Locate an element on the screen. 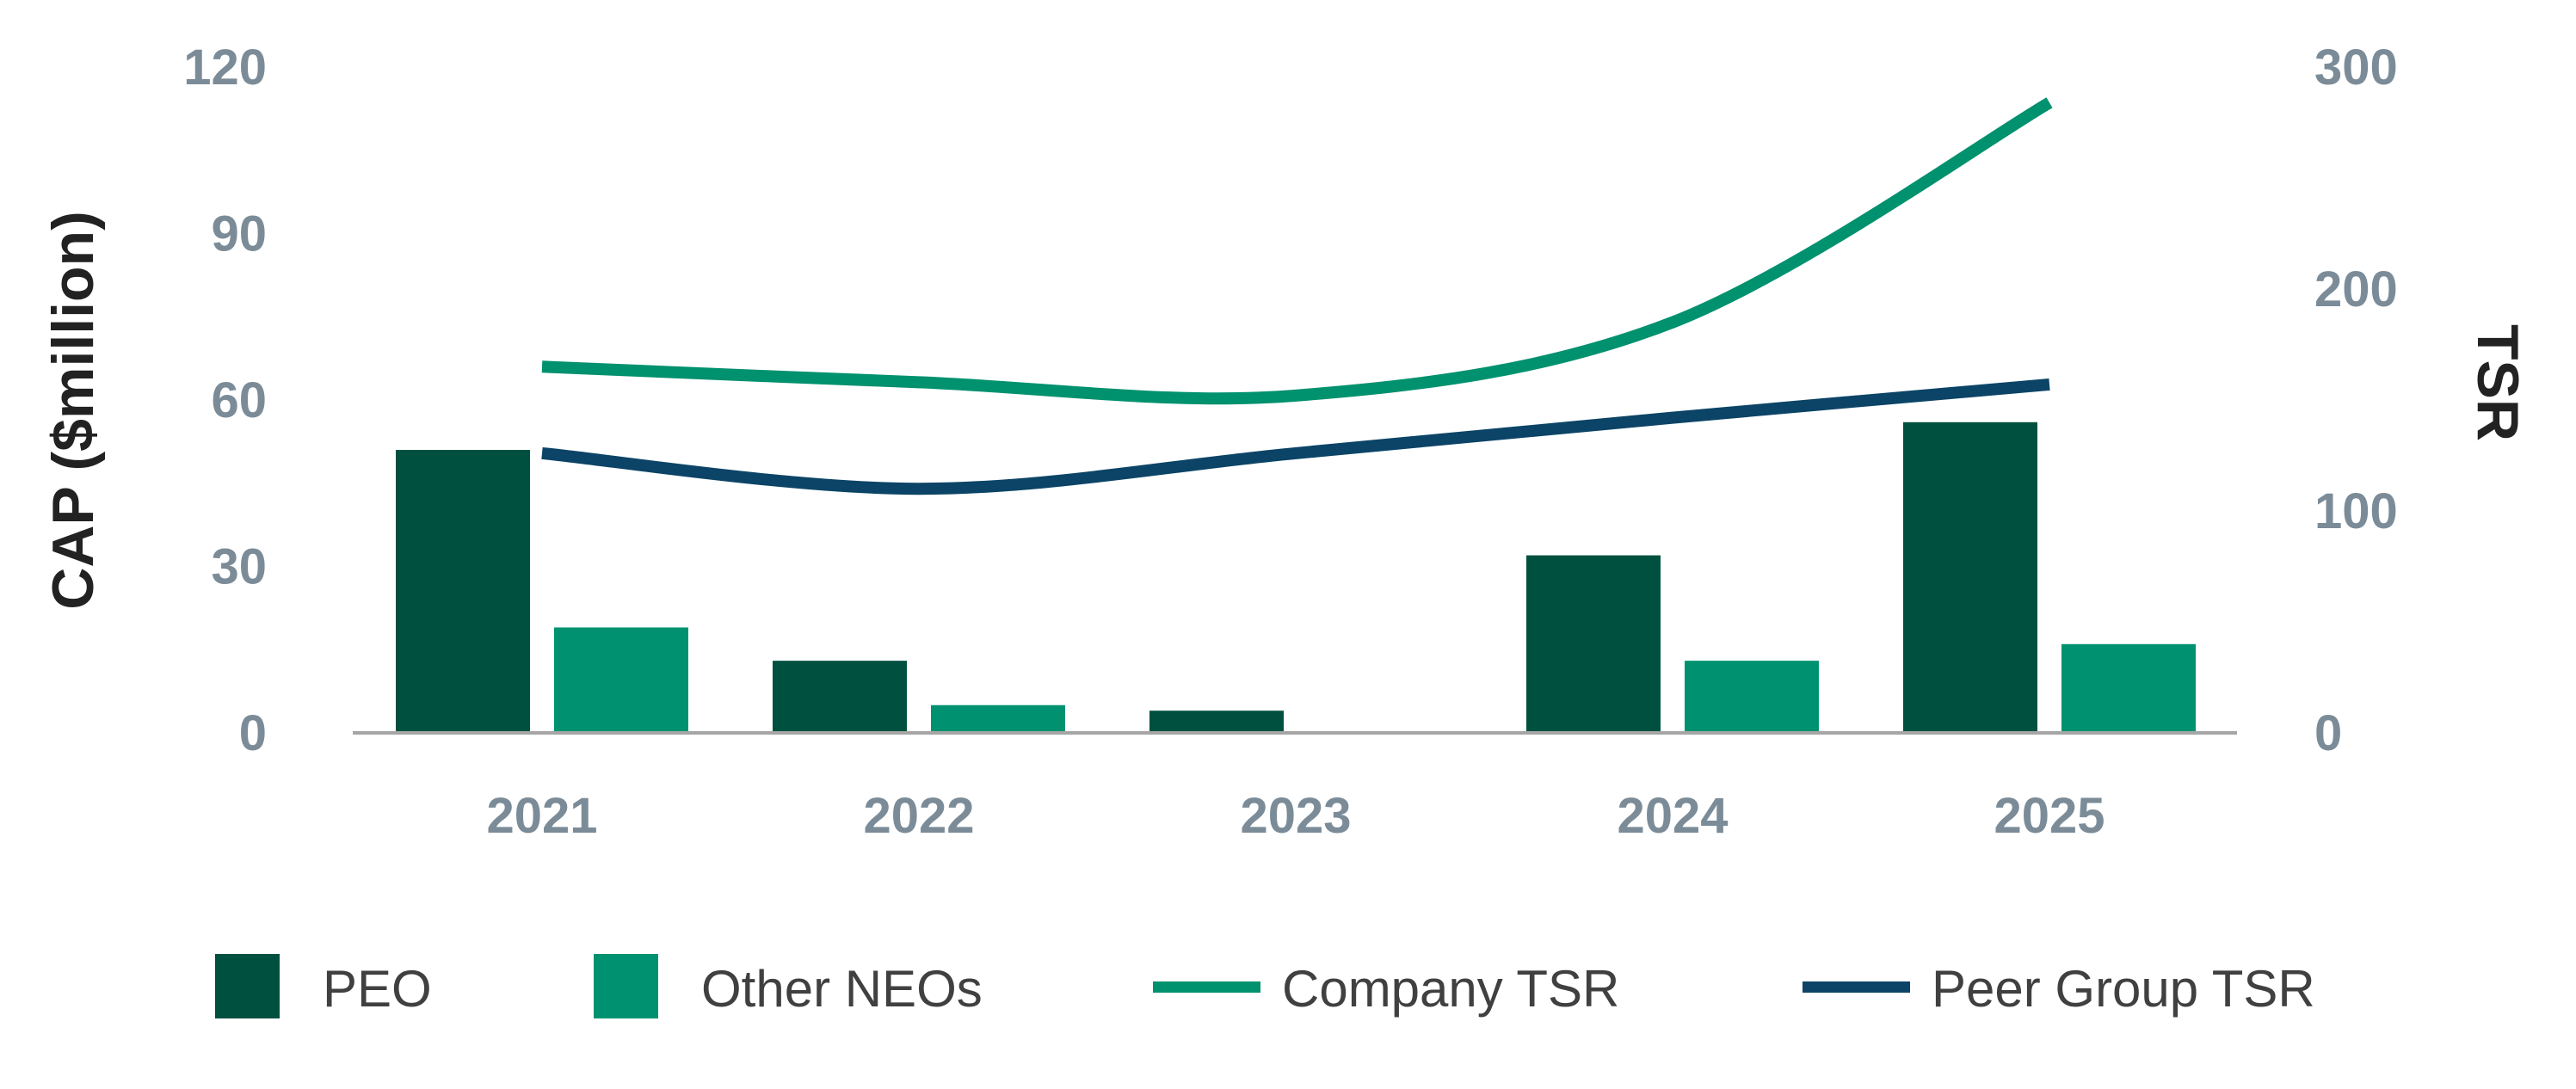 Image resolution: width=2576 pixels, height=1089 pixels. x-tick-label: 2025 is located at coordinates (2049, 816).